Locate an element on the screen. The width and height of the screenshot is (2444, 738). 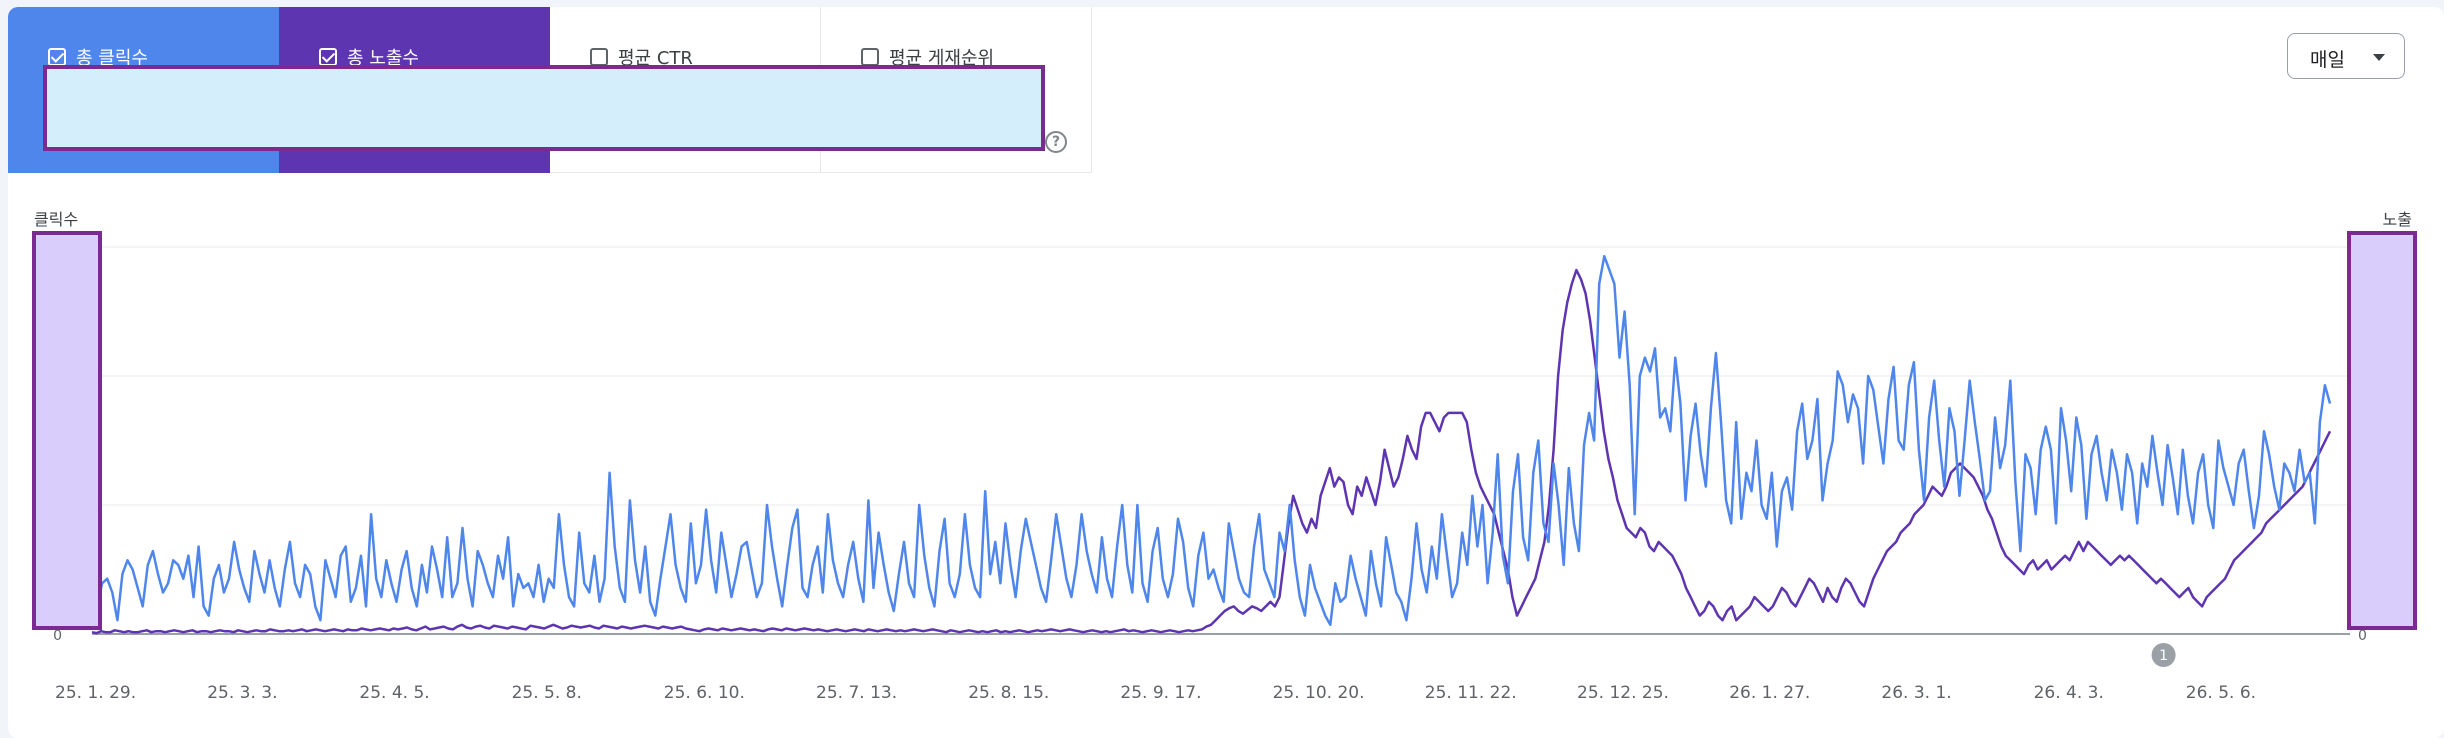
x-tick-label: 26. 5. 6. is located at coordinates (2221, 693).